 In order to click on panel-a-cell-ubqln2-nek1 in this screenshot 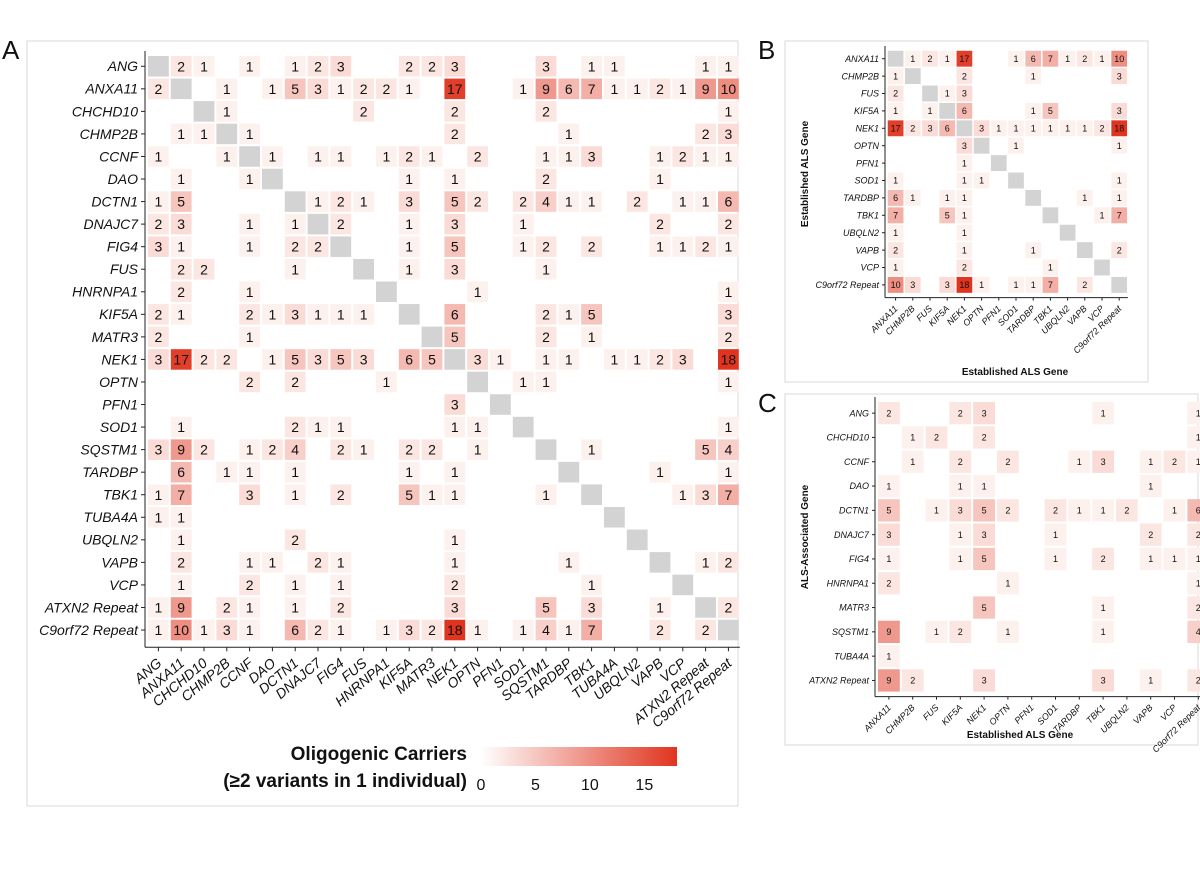, I will do `click(455, 540)`.